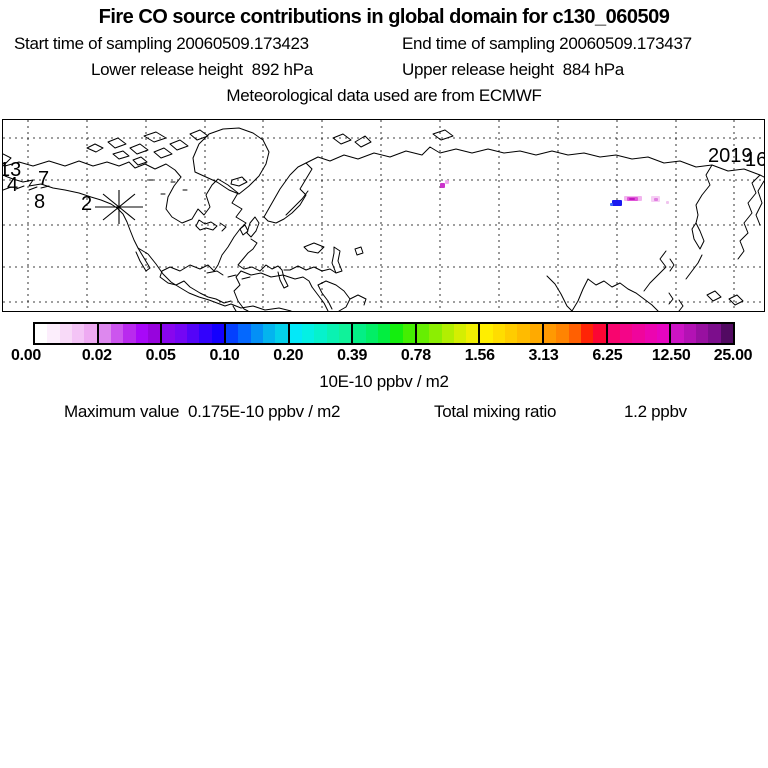 The image size is (768, 768). I want to click on colorbar-tick-label: 0.39, so click(352, 355).